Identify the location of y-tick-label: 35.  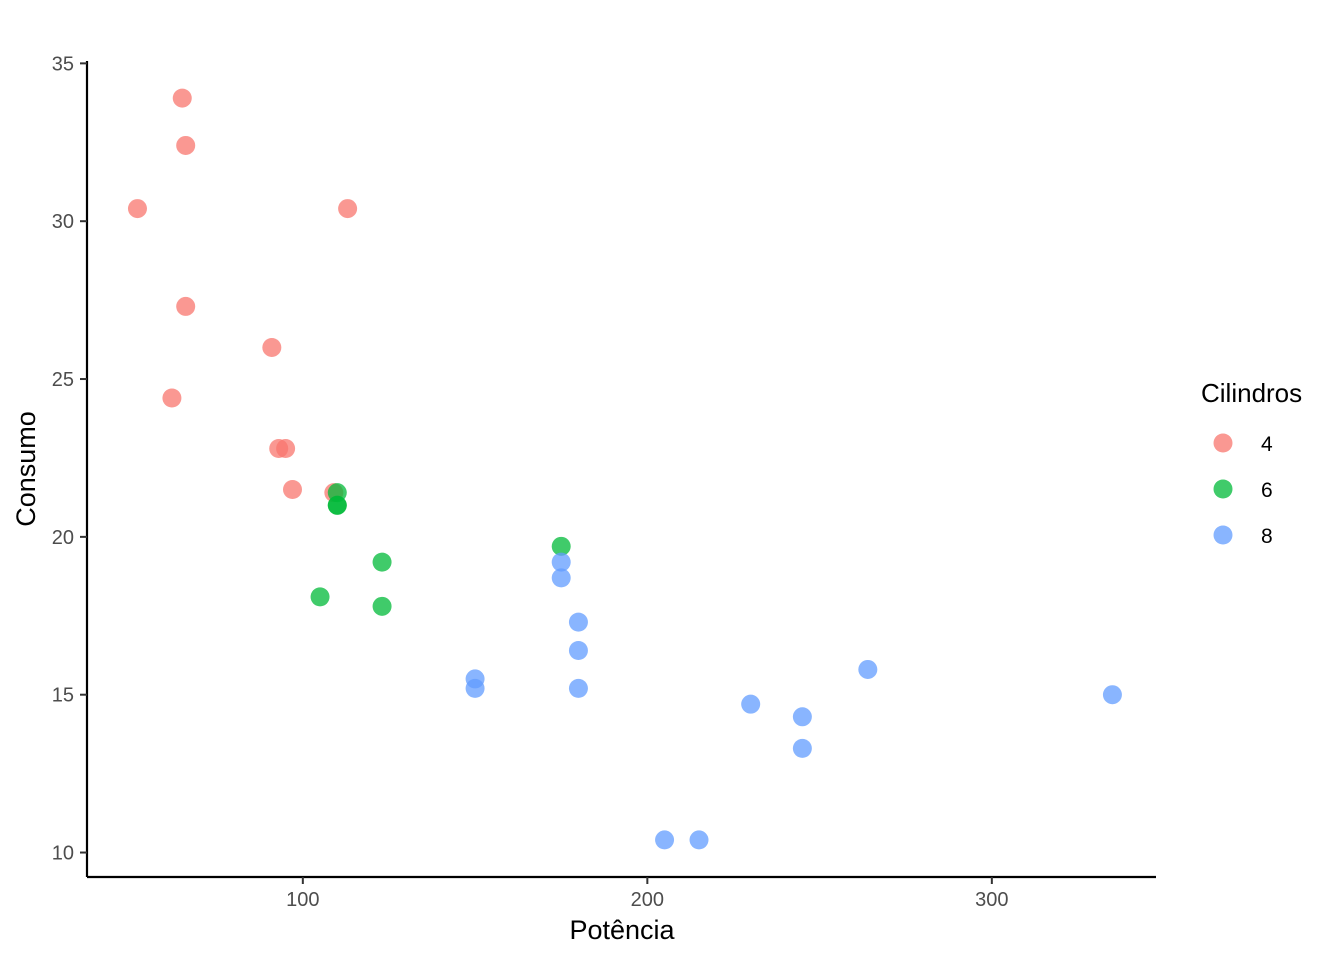
(63, 64).